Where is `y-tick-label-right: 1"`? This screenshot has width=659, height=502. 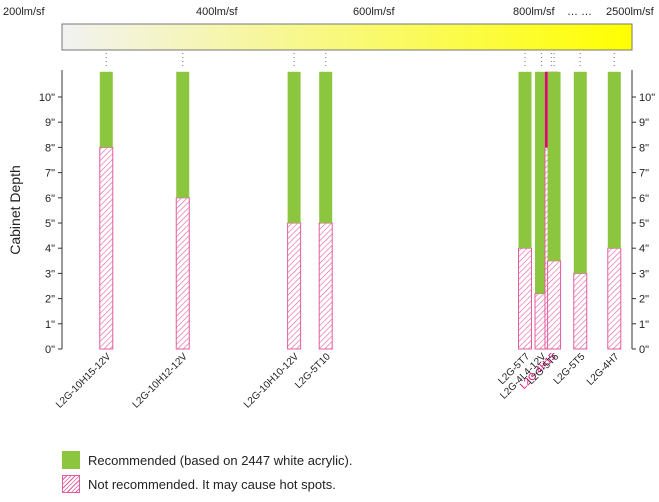 y-tick-label-right: 1" is located at coordinates (644, 325).